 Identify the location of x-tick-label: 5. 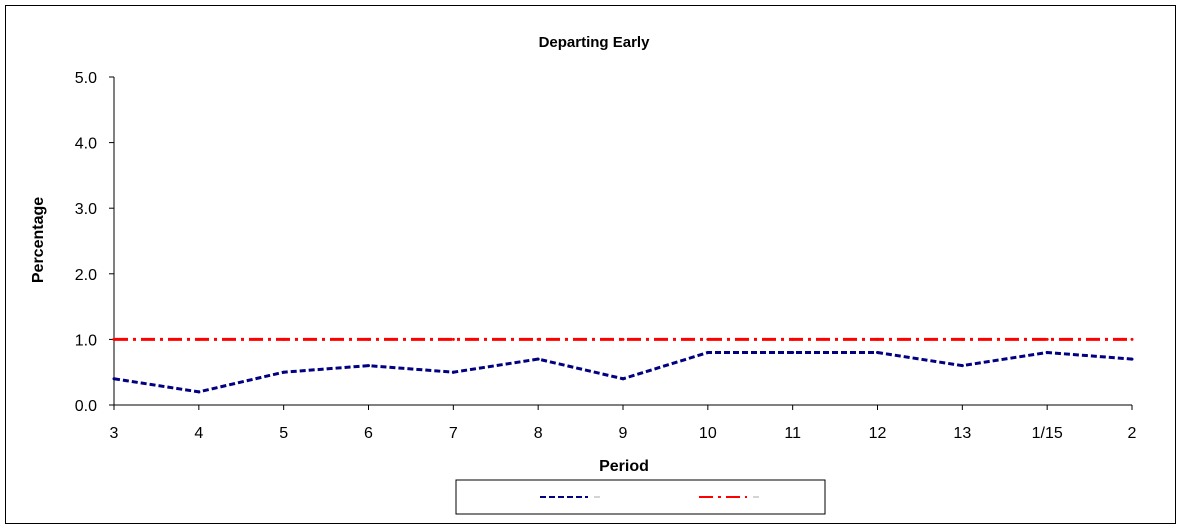
(283, 433).